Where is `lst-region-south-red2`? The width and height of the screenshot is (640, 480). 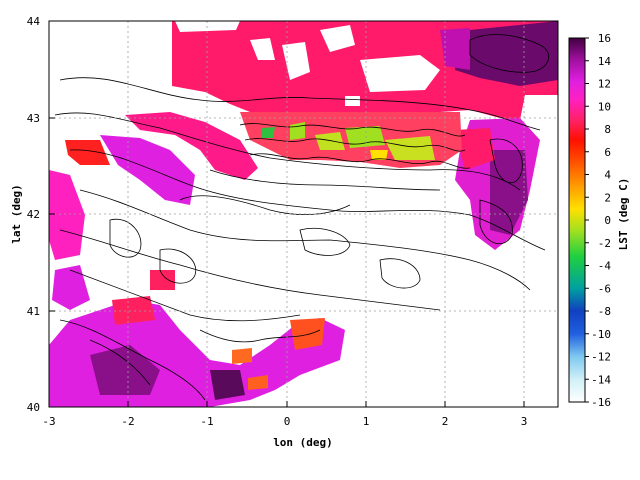
lst-region-south-red2 is located at coordinates (162, 280).